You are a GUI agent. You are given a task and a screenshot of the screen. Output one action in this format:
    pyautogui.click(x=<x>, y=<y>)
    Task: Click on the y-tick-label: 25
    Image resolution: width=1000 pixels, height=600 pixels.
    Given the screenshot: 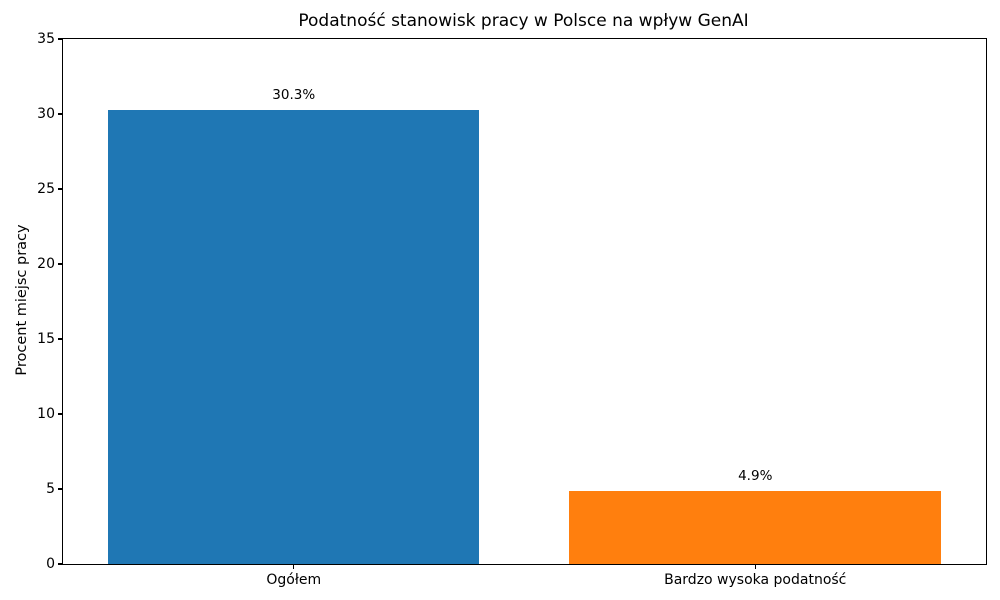 What is the action you would take?
    pyautogui.click(x=46, y=189)
    